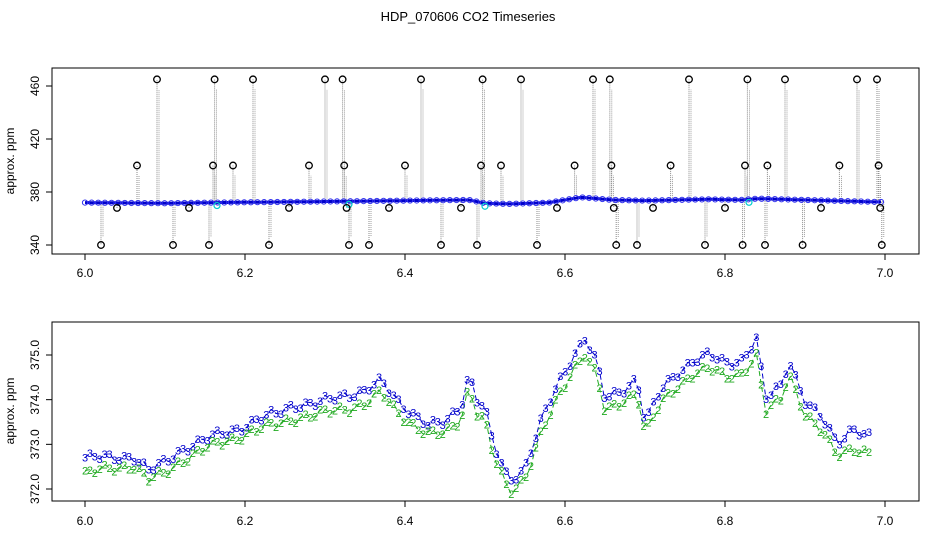 This screenshot has width=936, height=540. I want to click on y-axis-bottom: 372.0 373.0 374.0 375.0, so click(40, 422).